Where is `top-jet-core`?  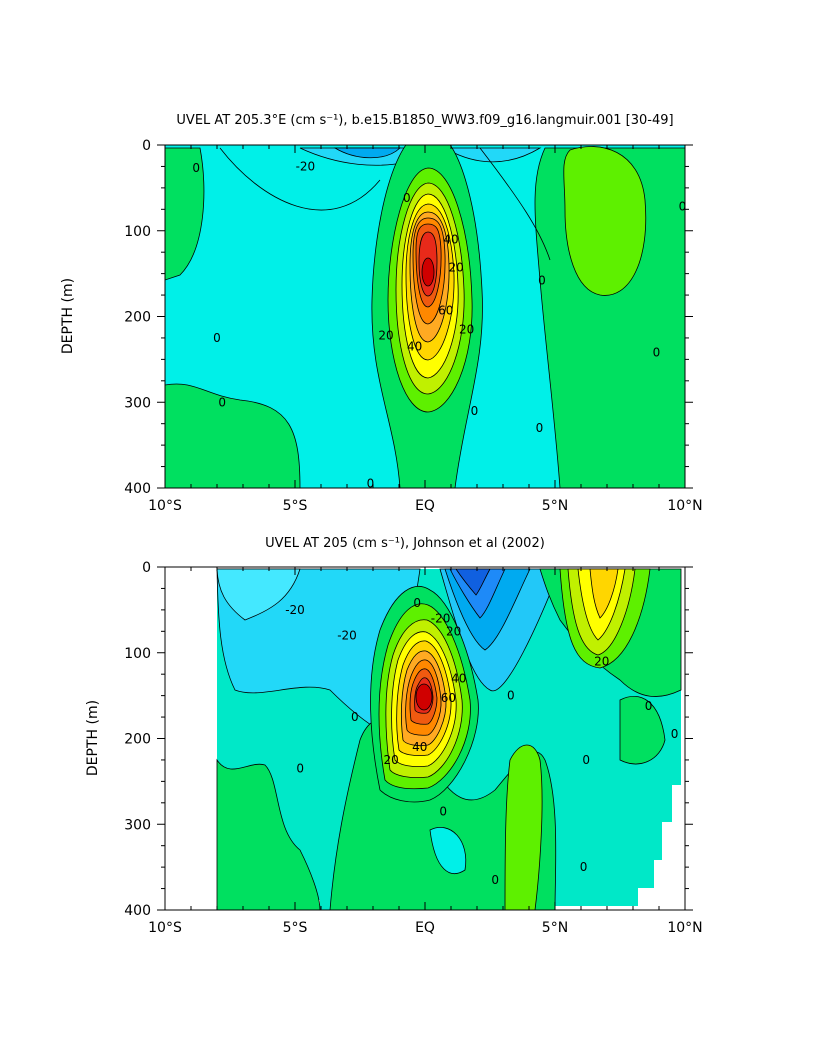
top-jet-core is located at coordinates (428, 272).